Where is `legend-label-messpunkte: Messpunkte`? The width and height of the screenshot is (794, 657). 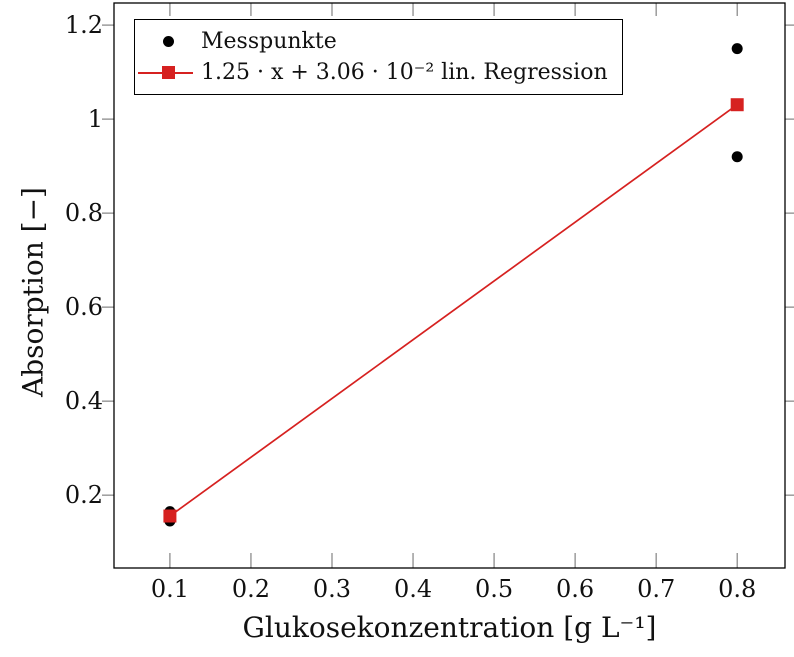
legend-label-messpunkte: Messpunkte is located at coordinates (269, 41).